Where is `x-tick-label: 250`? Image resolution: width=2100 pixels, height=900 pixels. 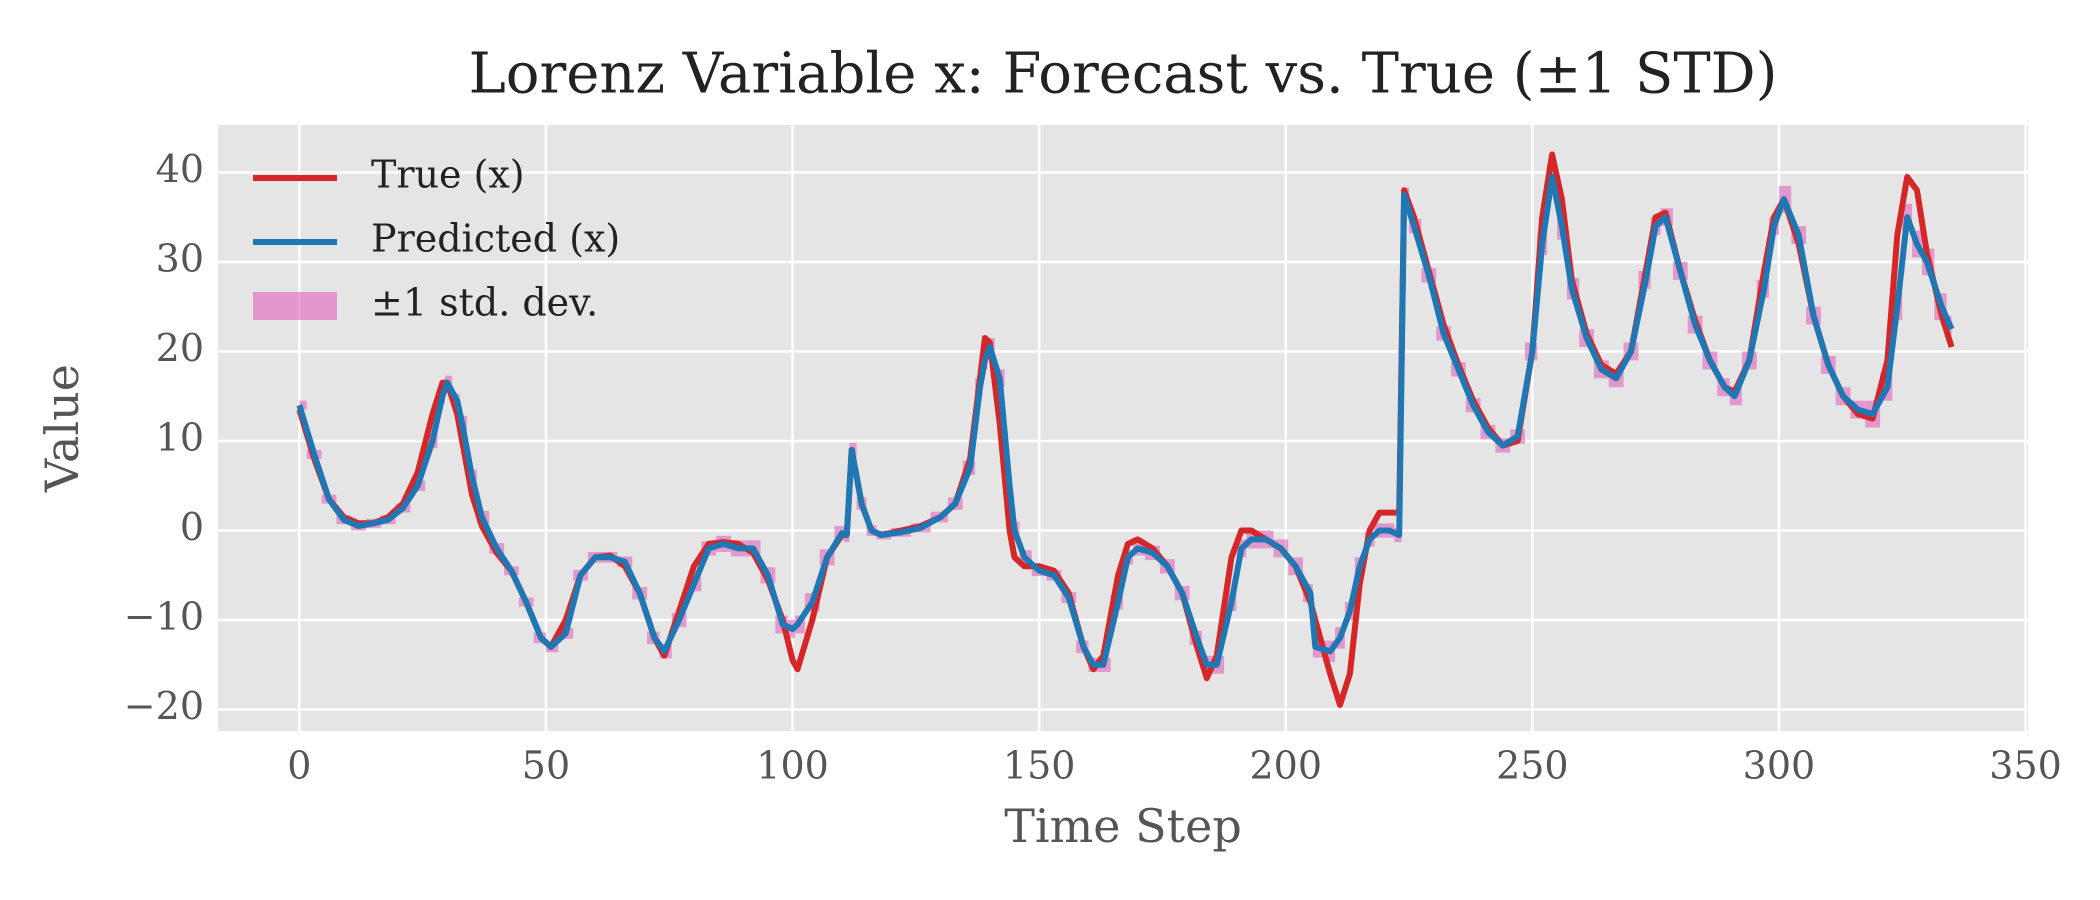
x-tick-label: 250 is located at coordinates (1532, 766).